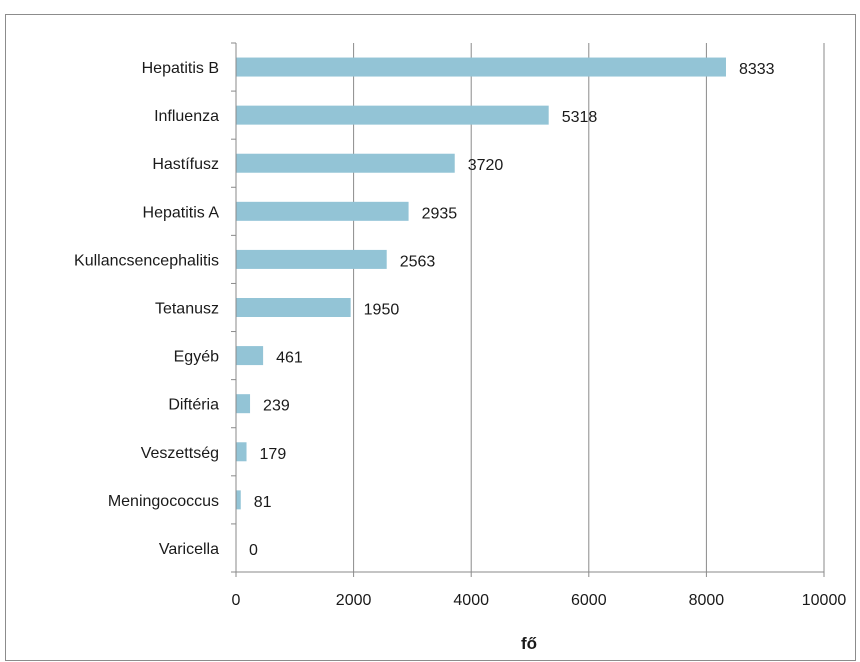 This screenshot has width=860, height=662. I want to click on x-tick-label: 2000, so click(354, 600).